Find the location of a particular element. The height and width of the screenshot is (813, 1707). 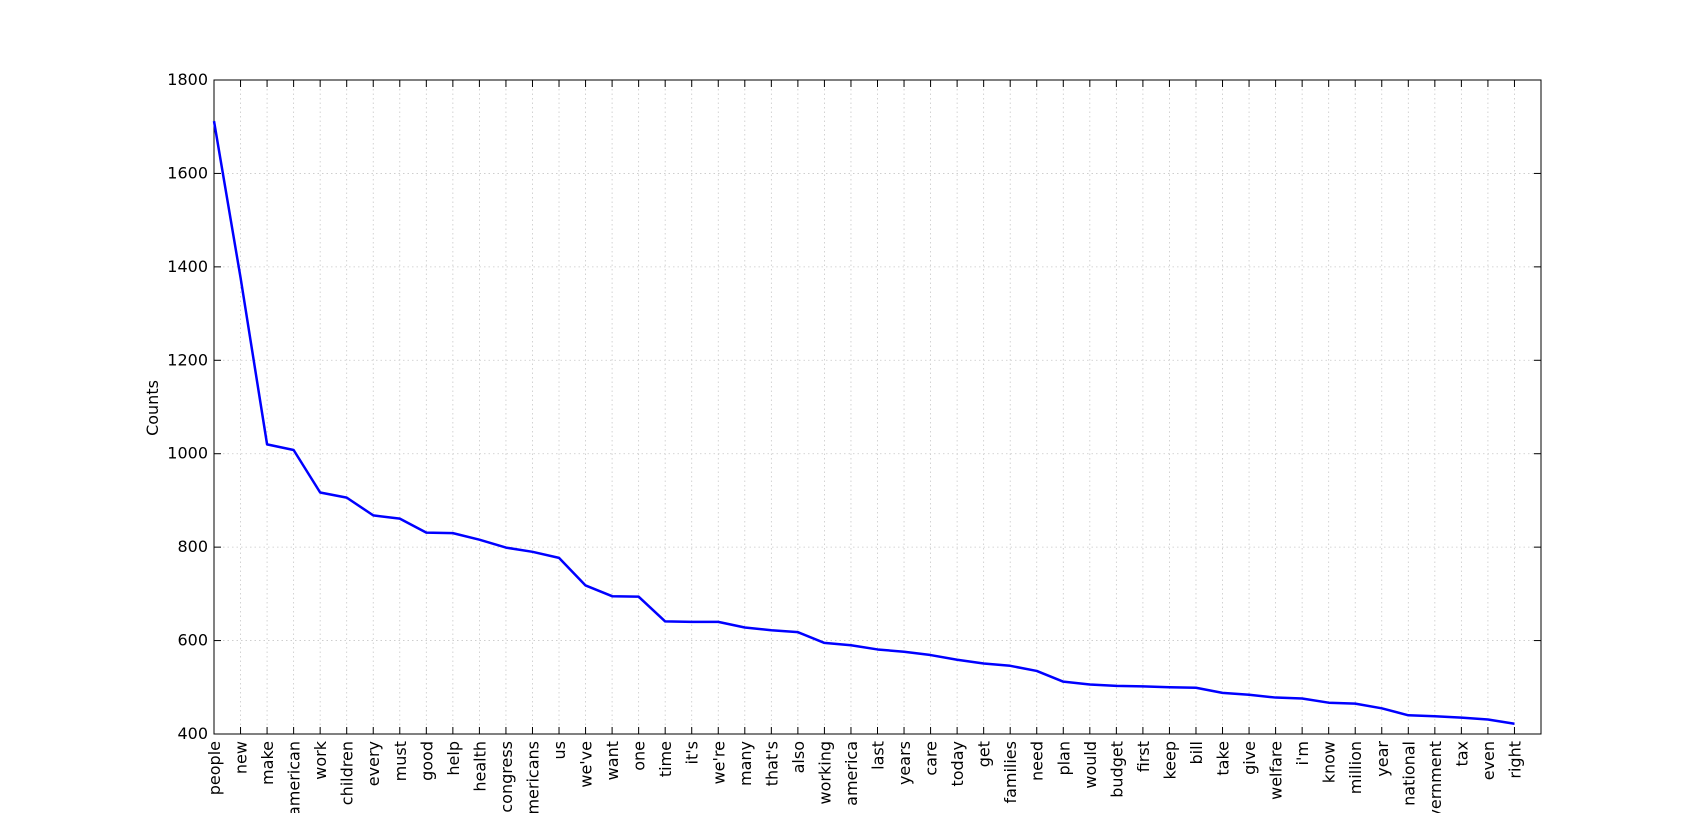

x-tick-label: know is located at coordinates (1329, 762).